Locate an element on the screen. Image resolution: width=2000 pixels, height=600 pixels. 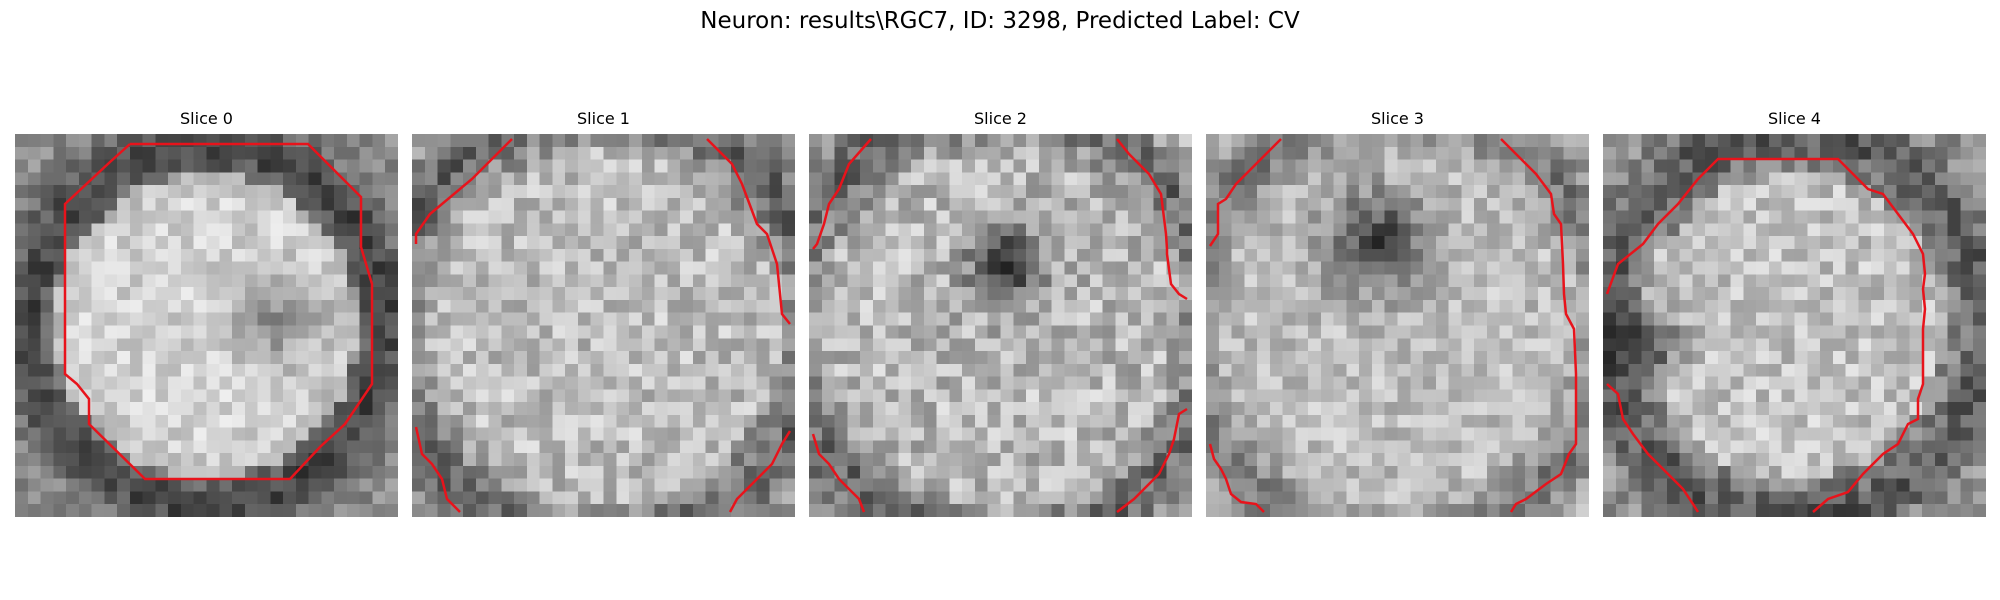
slice-panel-0: Slice 0 is located at coordinates (206, 312).